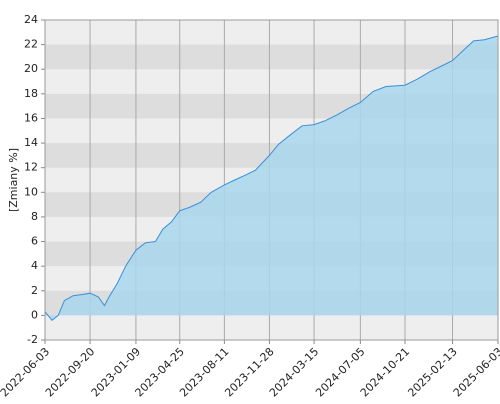 Image resolution: width=500 pixels, height=404 pixels. What do you see at coordinates (32, 339) in the screenshot?
I see `y-tick-label: -2` at bounding box center [32, 339].